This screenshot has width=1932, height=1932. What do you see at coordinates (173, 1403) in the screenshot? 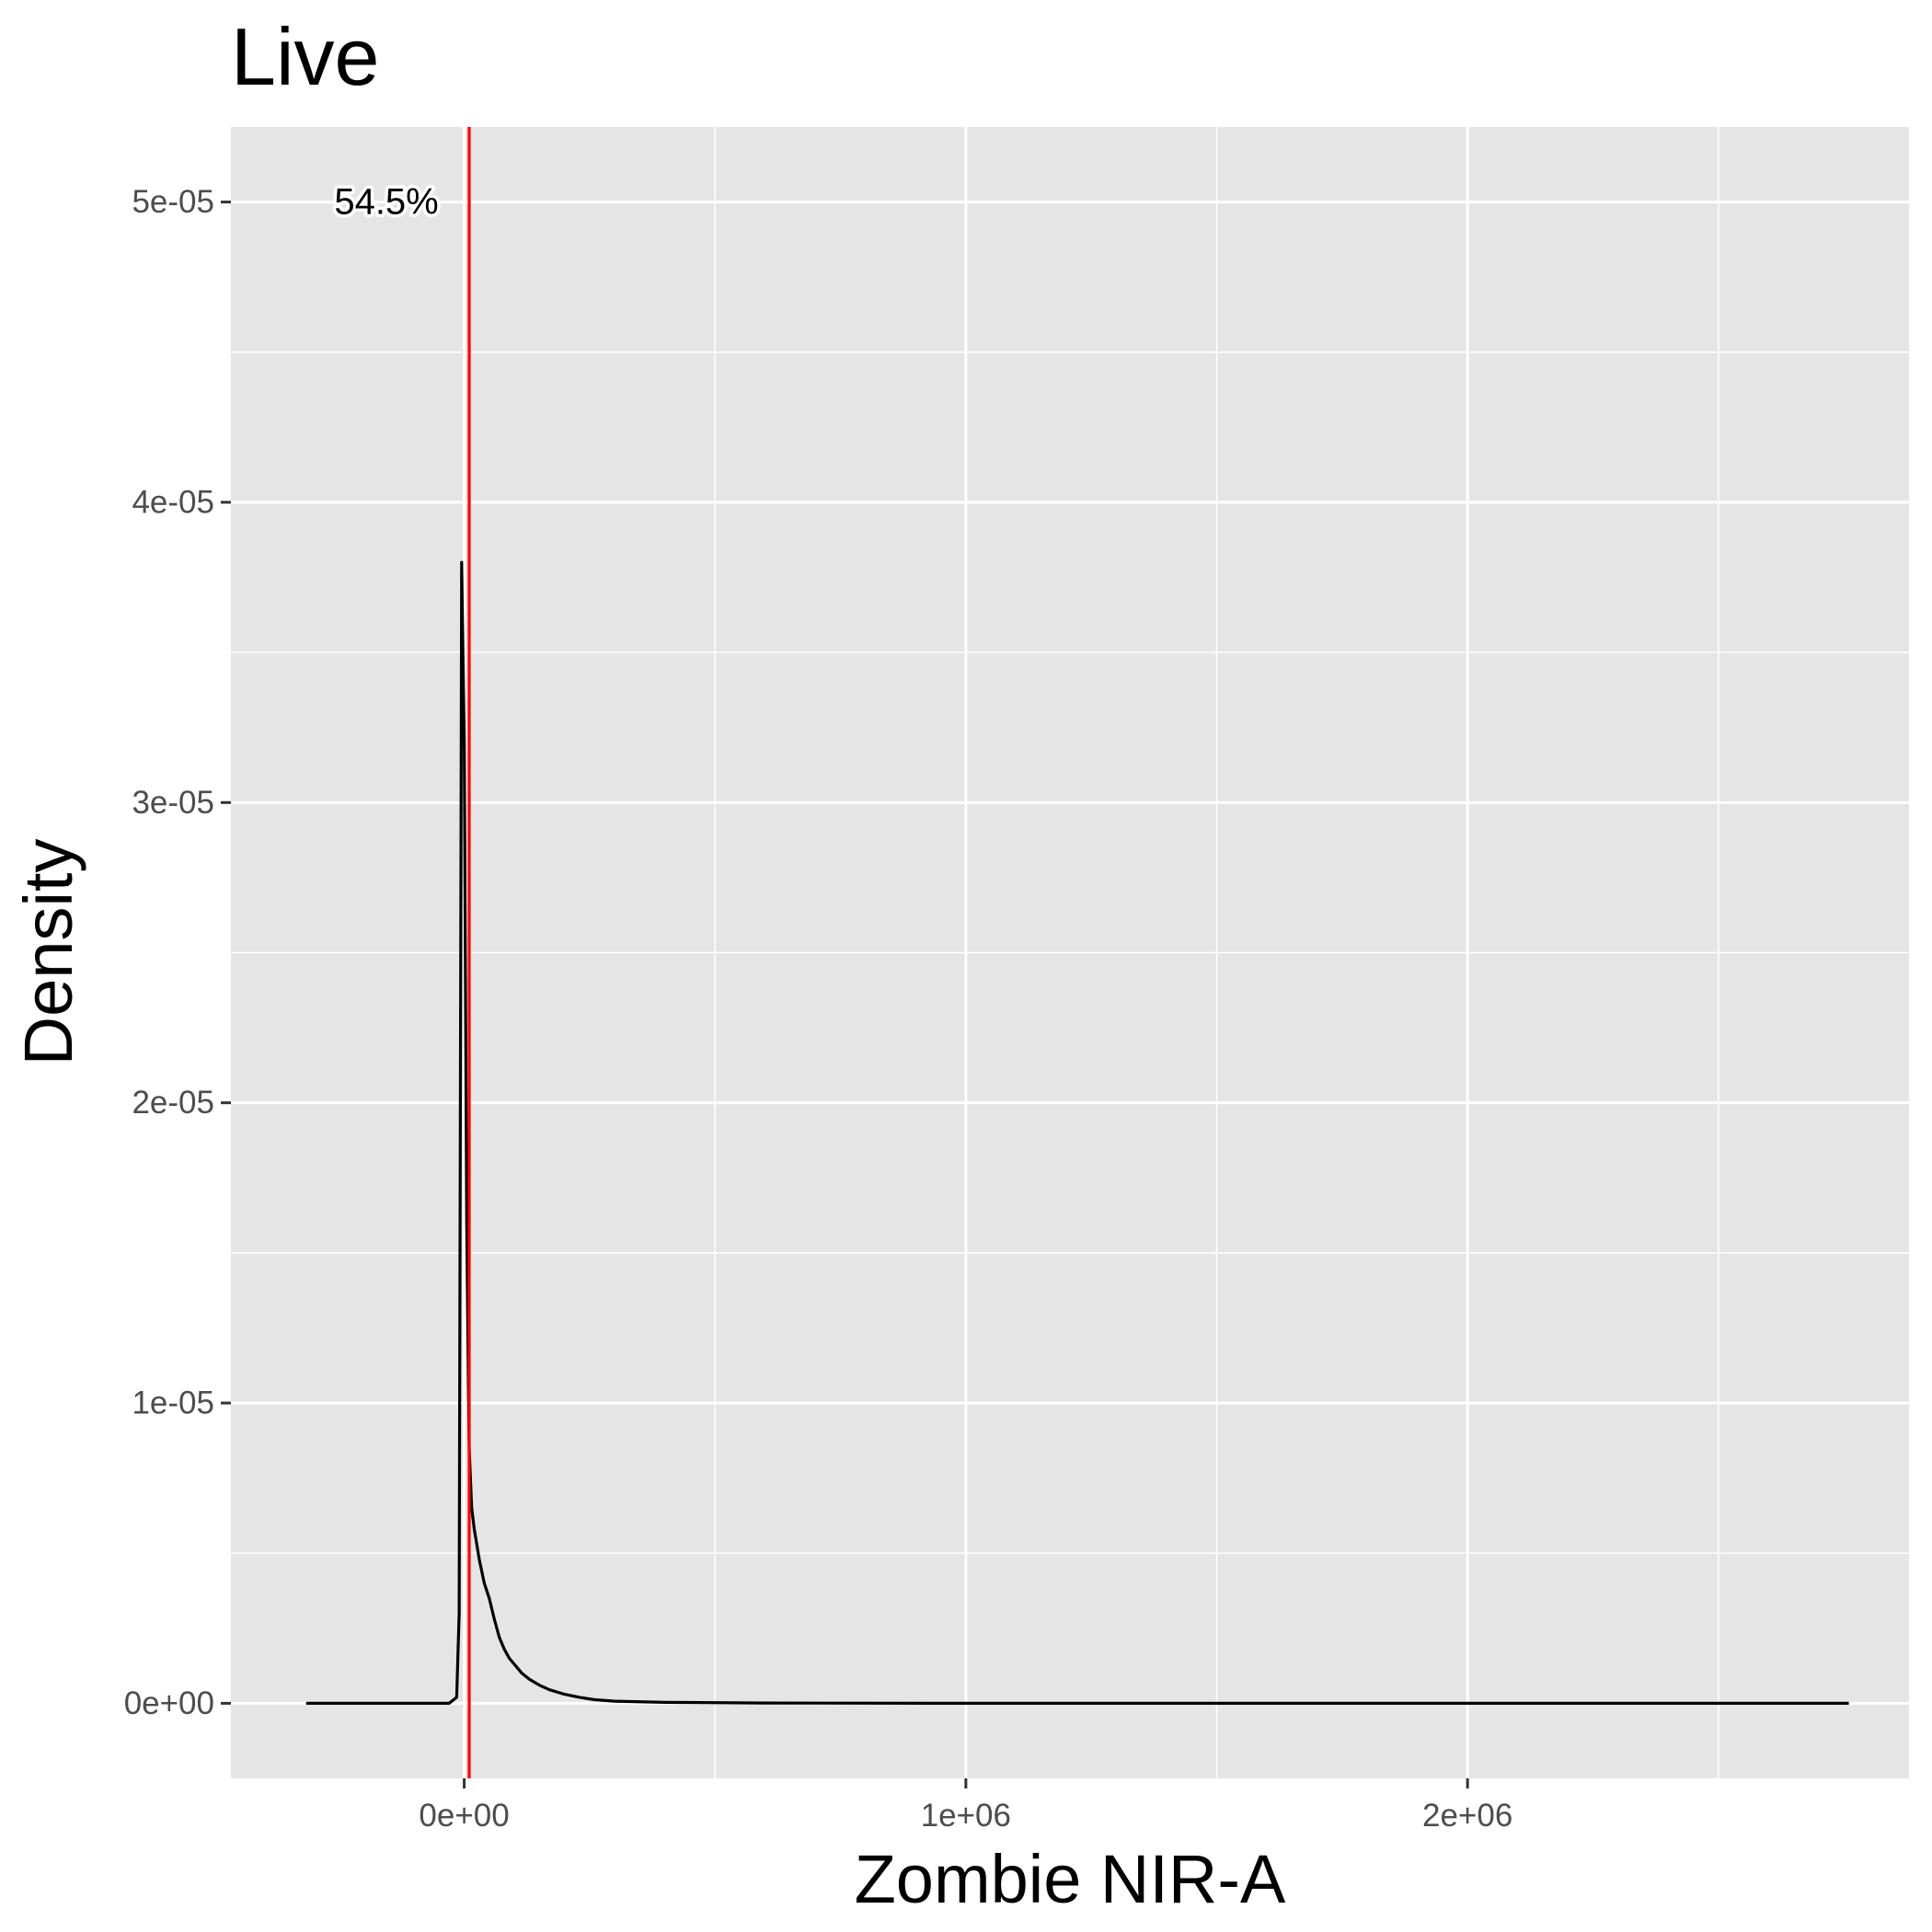
I see `y-tick-label: 1e-05` at bounding box center [173, 1403].